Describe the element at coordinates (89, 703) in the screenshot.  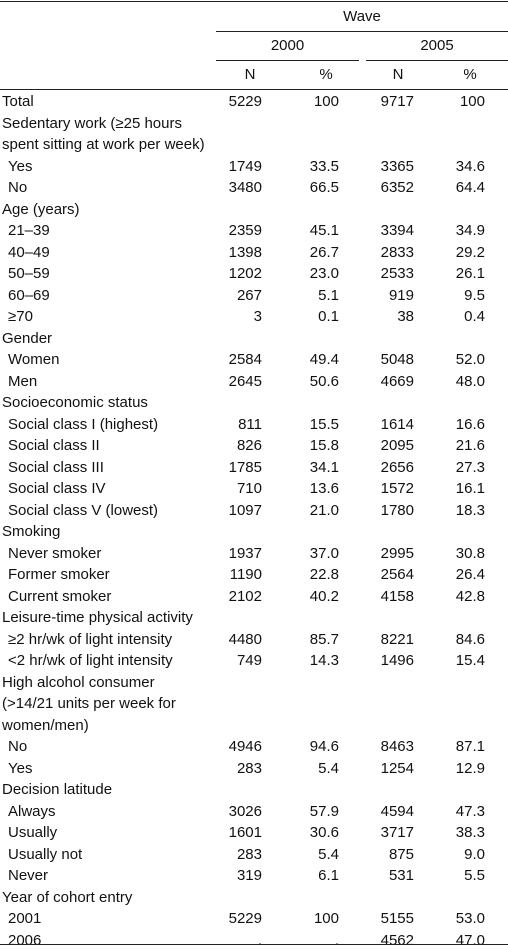
I see `section-label: (>14/21 units per week for` at that location.